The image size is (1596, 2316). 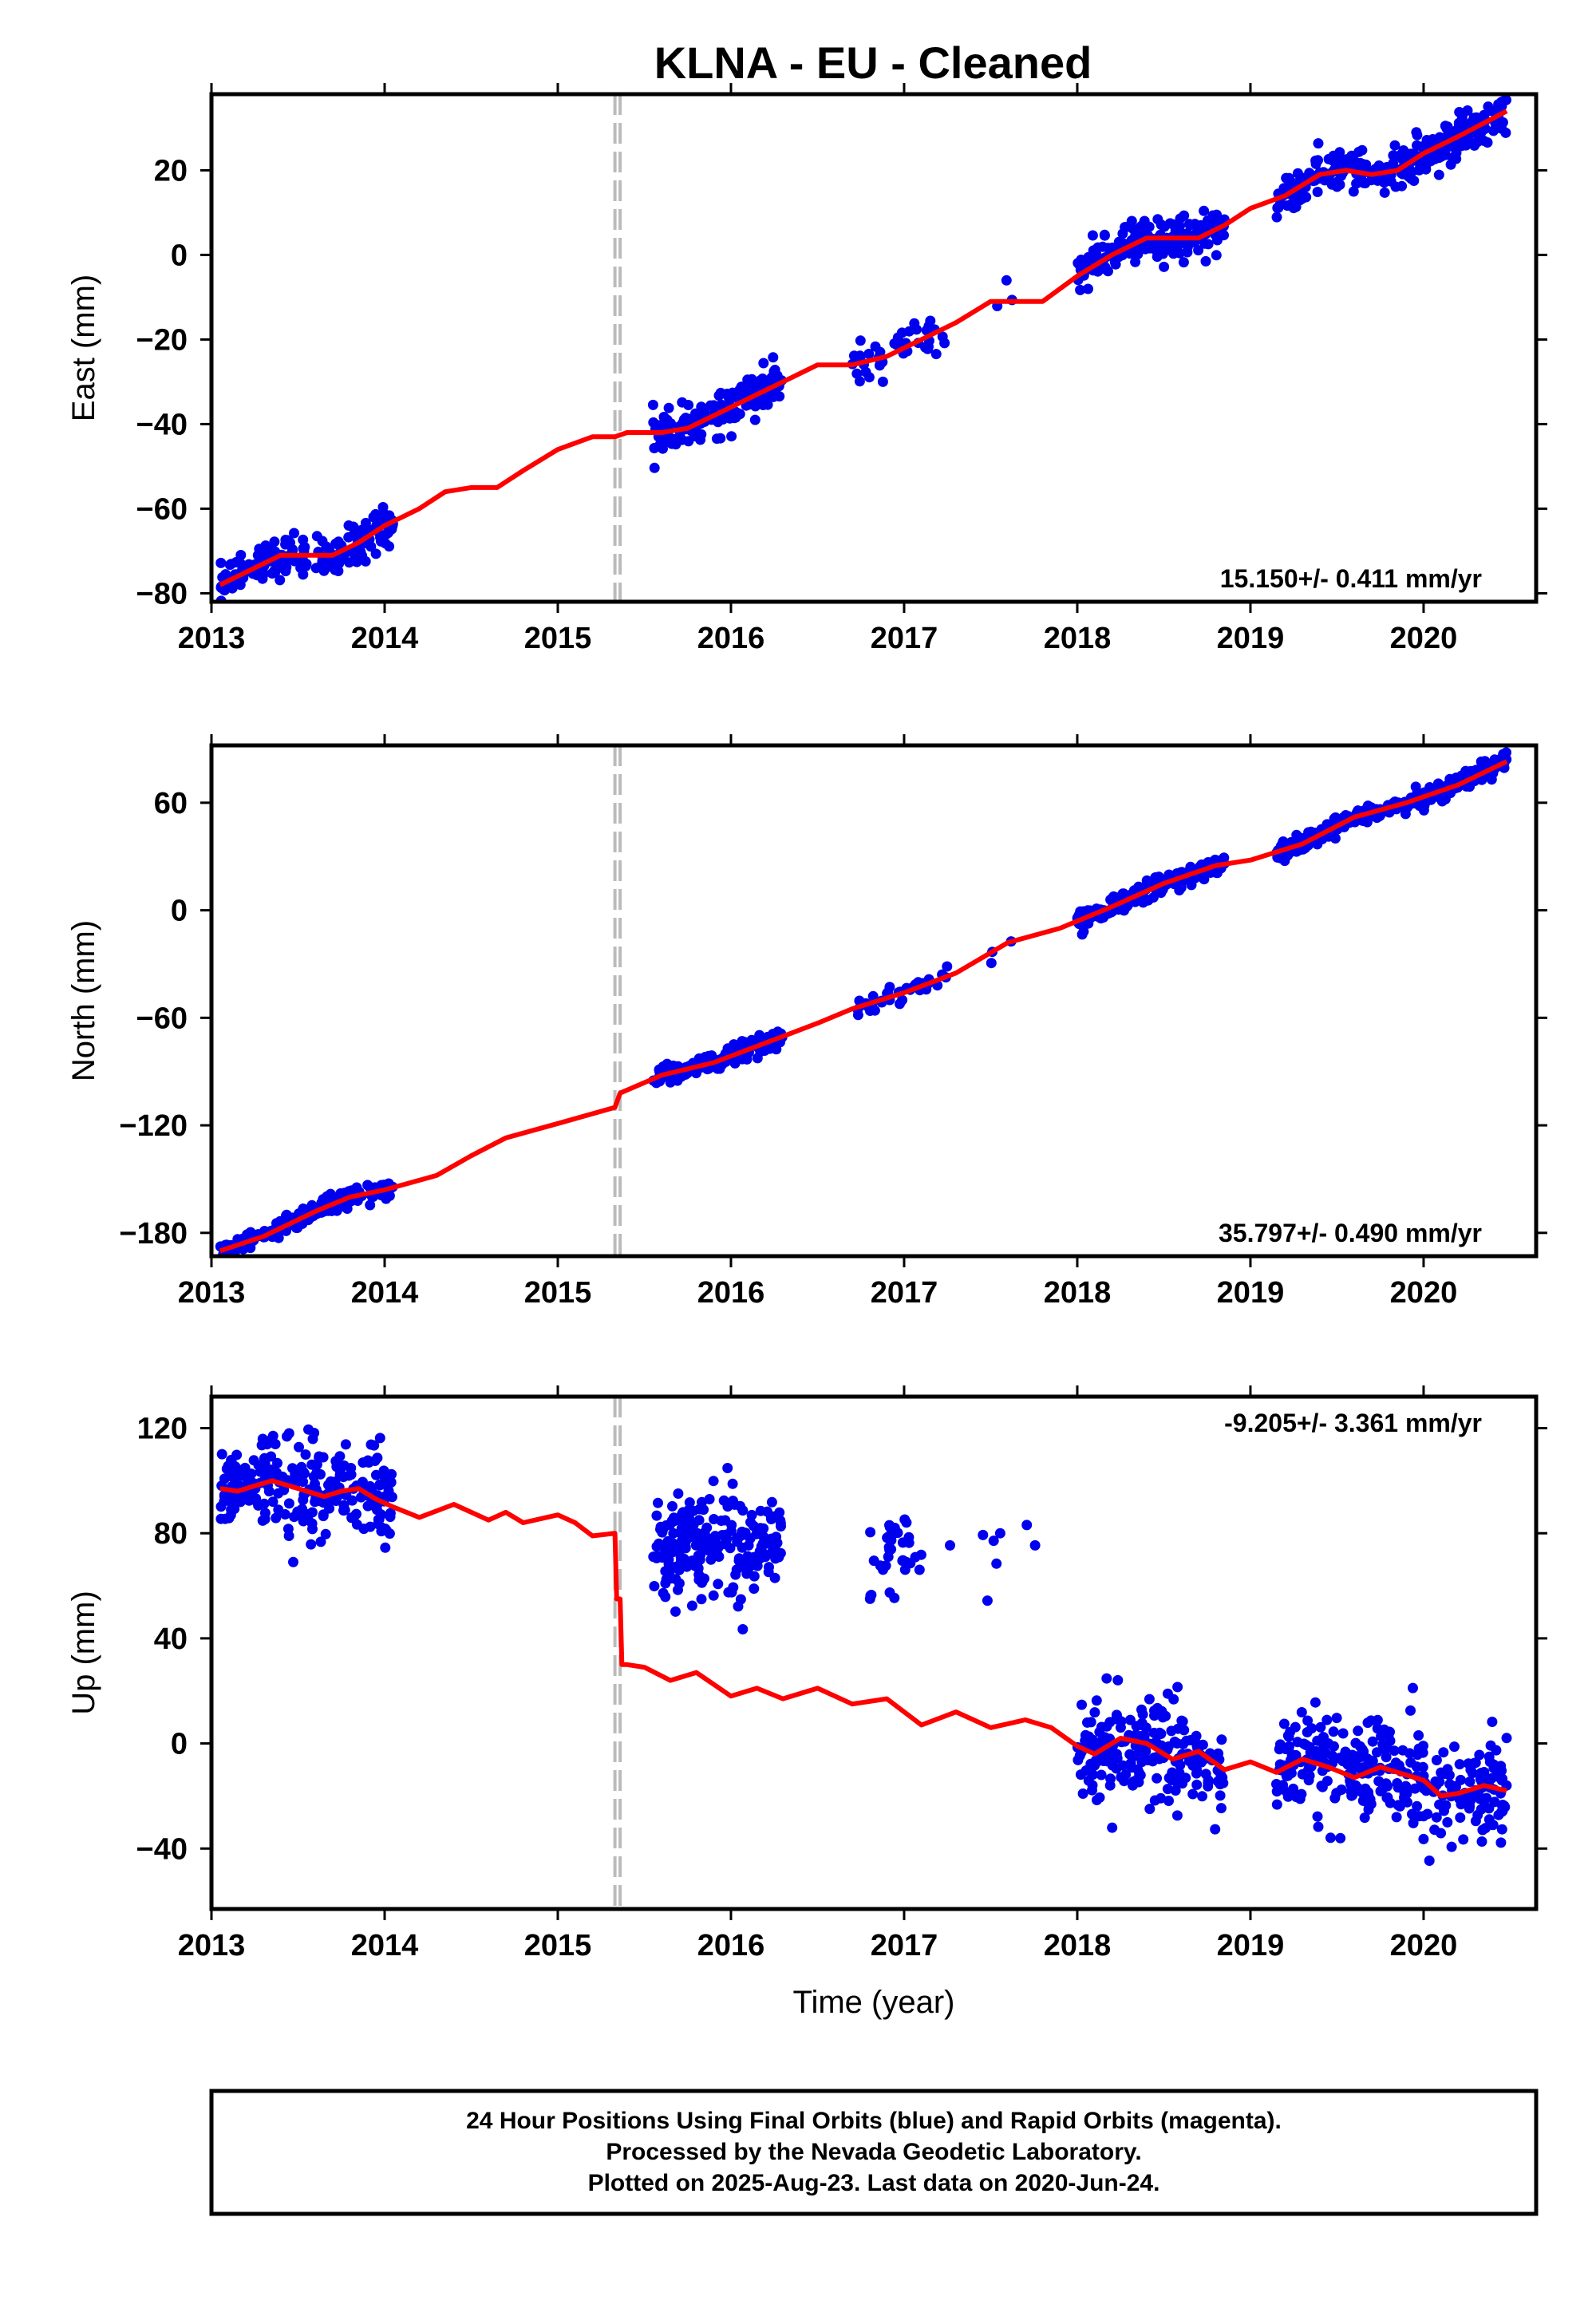 I want to click on x-tick-label: 2019, so click(x=1251, y=638).